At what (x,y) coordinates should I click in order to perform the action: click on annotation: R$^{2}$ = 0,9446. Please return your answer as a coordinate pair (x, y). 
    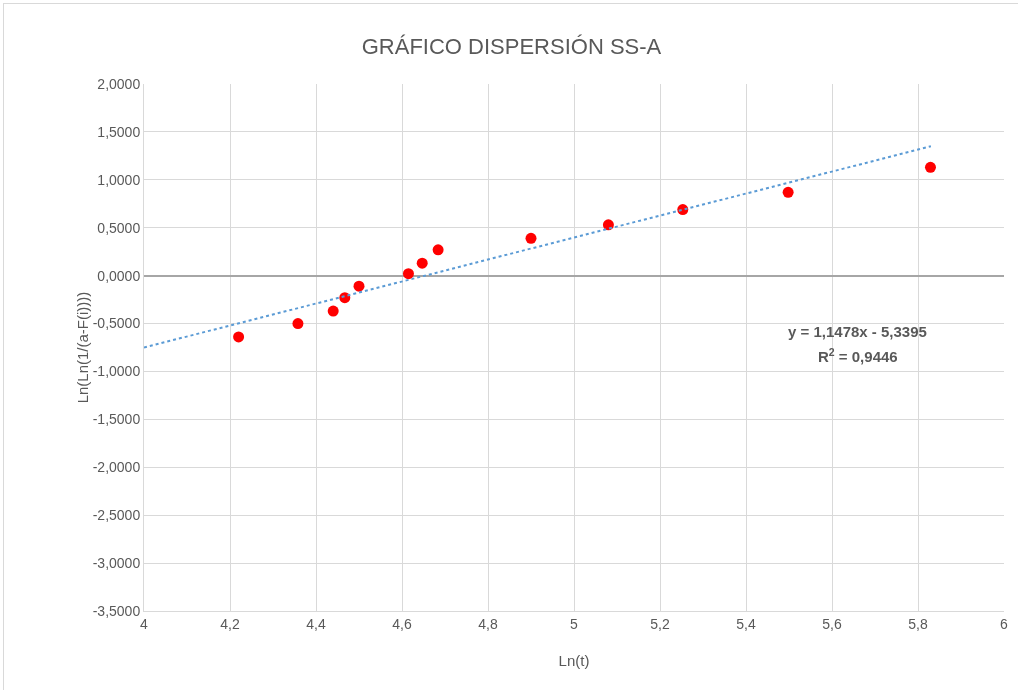
    Looking at the image, I should click on (858, 356).